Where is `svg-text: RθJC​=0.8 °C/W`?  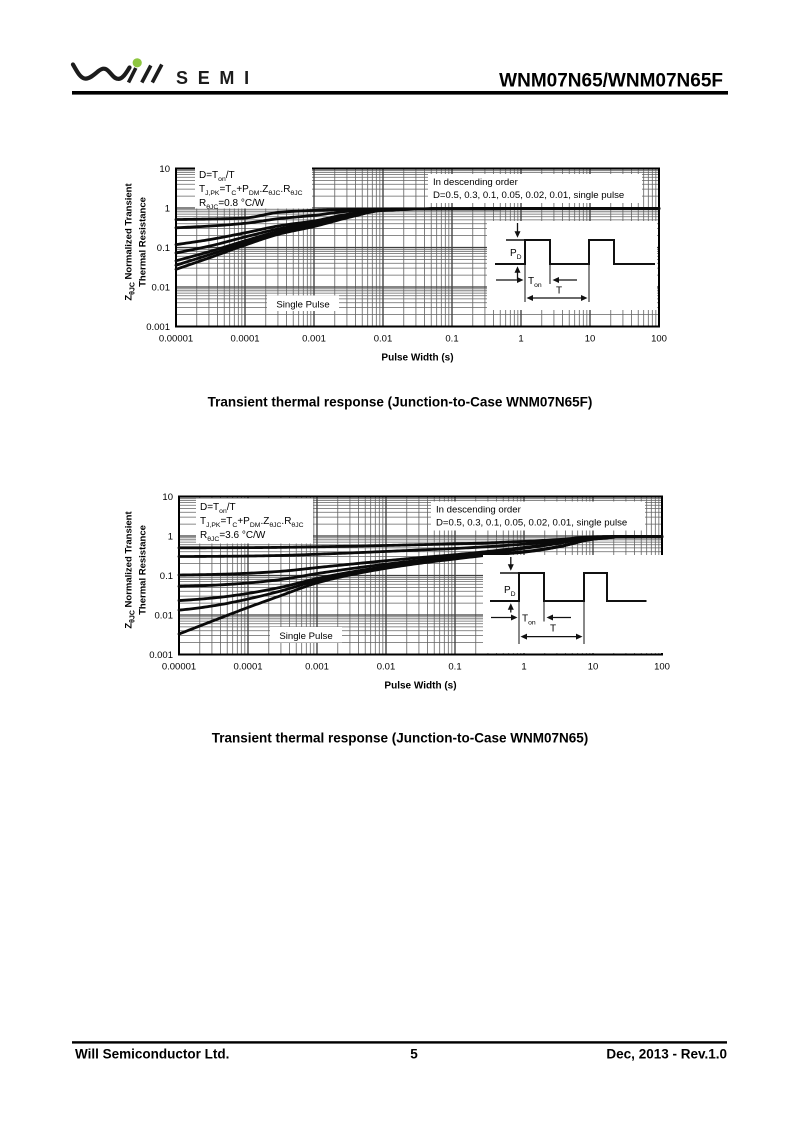 svg-text: RθJC​=0.8 °C/W is located at coordinates (232, 204).